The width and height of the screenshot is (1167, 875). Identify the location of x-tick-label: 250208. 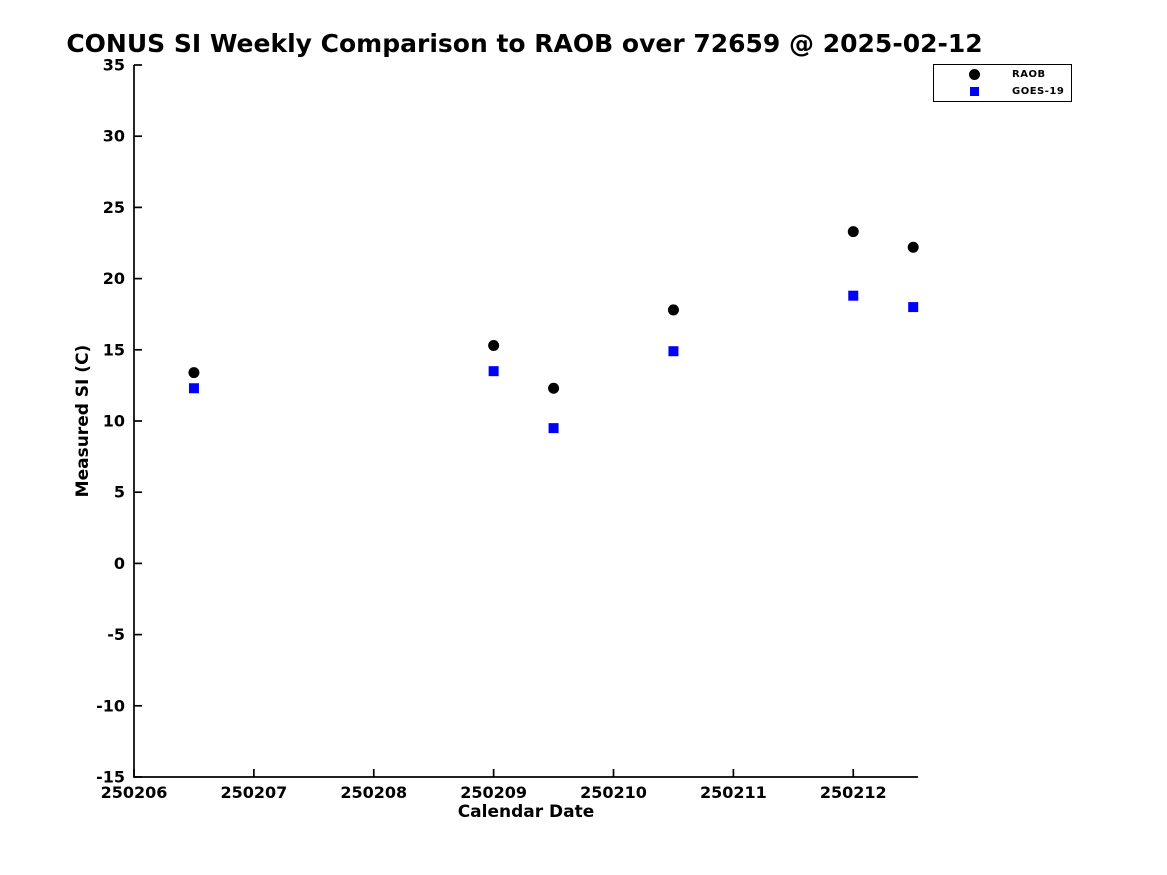
(373, 792).